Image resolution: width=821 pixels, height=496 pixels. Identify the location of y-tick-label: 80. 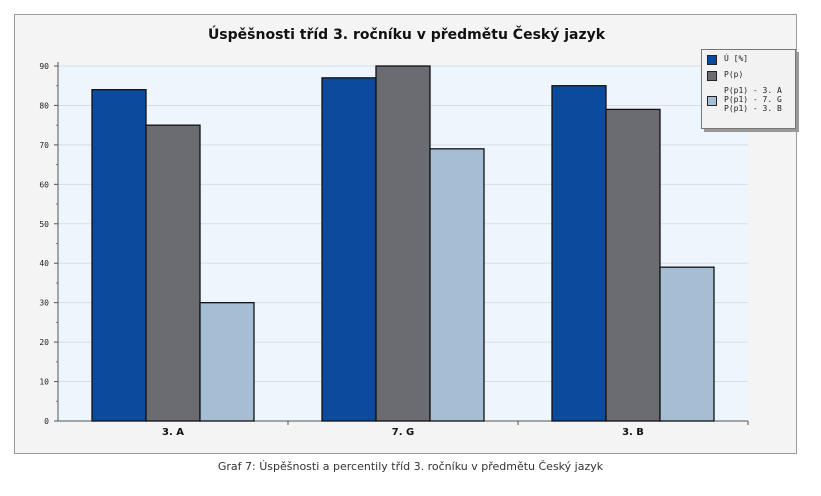
(44, 105).